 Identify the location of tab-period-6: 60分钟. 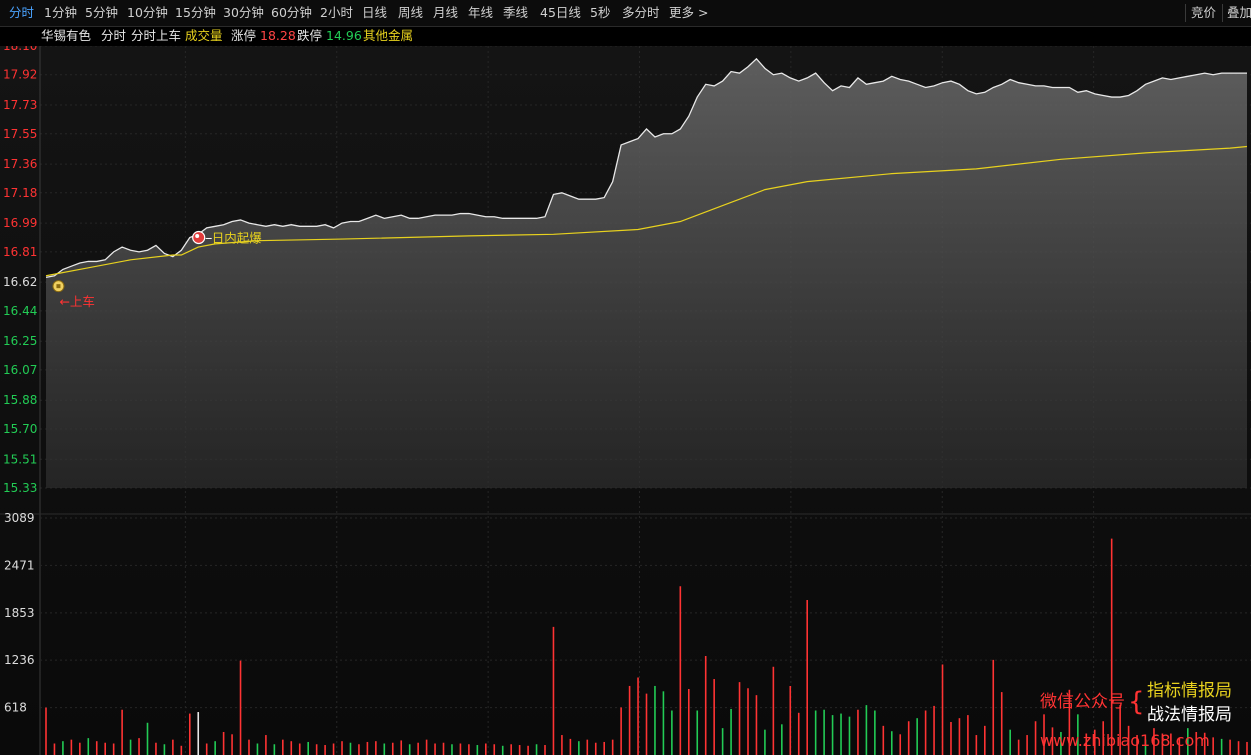
(291, 12).